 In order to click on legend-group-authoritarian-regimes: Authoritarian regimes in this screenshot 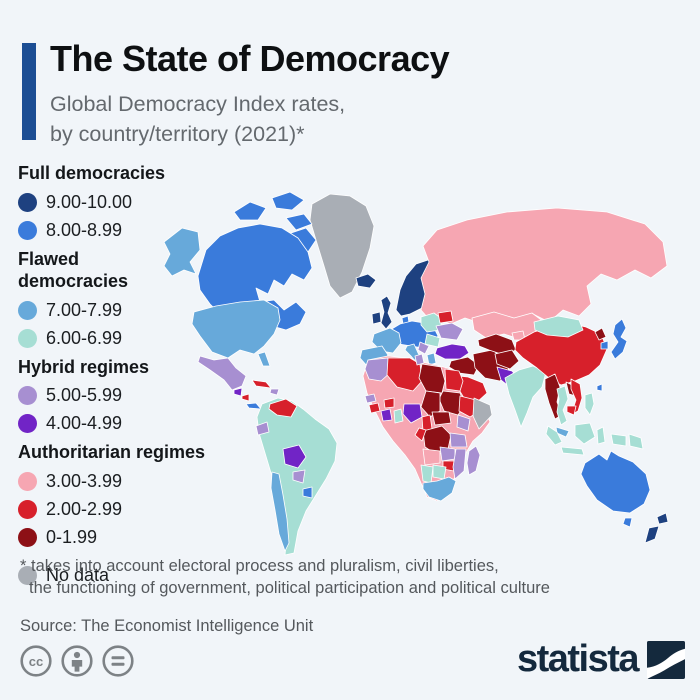, I will do `click(112, 452)`.